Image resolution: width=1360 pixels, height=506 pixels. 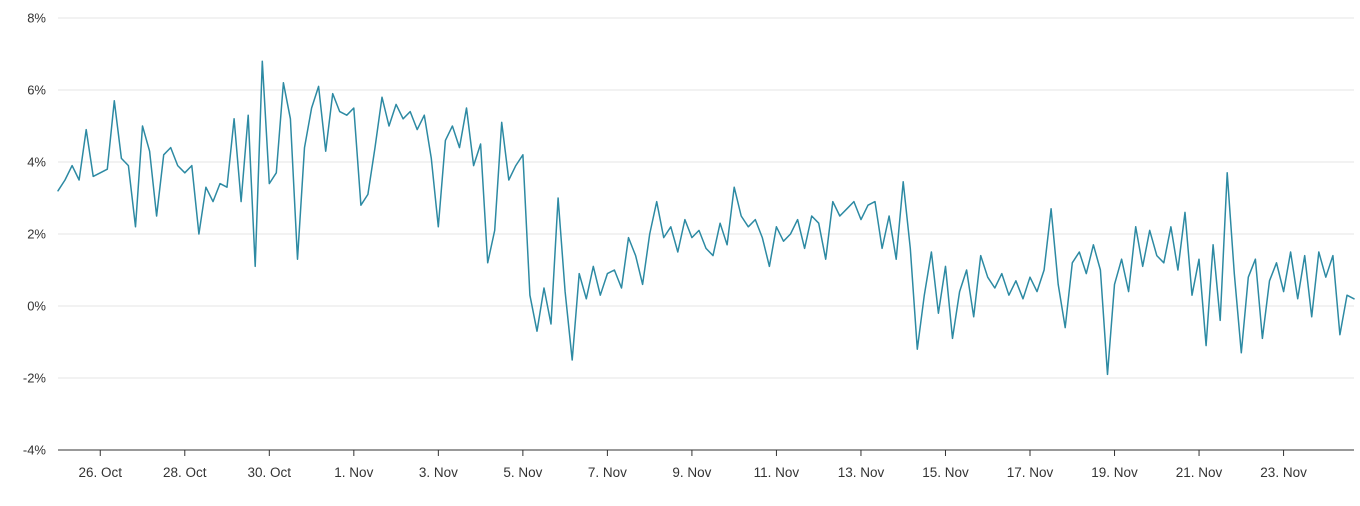 I want to click on x-axis-label: 21. Nov, so click(x=1199, y=472).